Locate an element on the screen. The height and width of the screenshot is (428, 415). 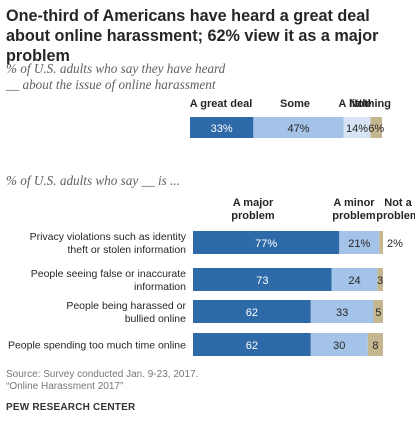
legend-header: A minor is located at coordinates (354, 203).